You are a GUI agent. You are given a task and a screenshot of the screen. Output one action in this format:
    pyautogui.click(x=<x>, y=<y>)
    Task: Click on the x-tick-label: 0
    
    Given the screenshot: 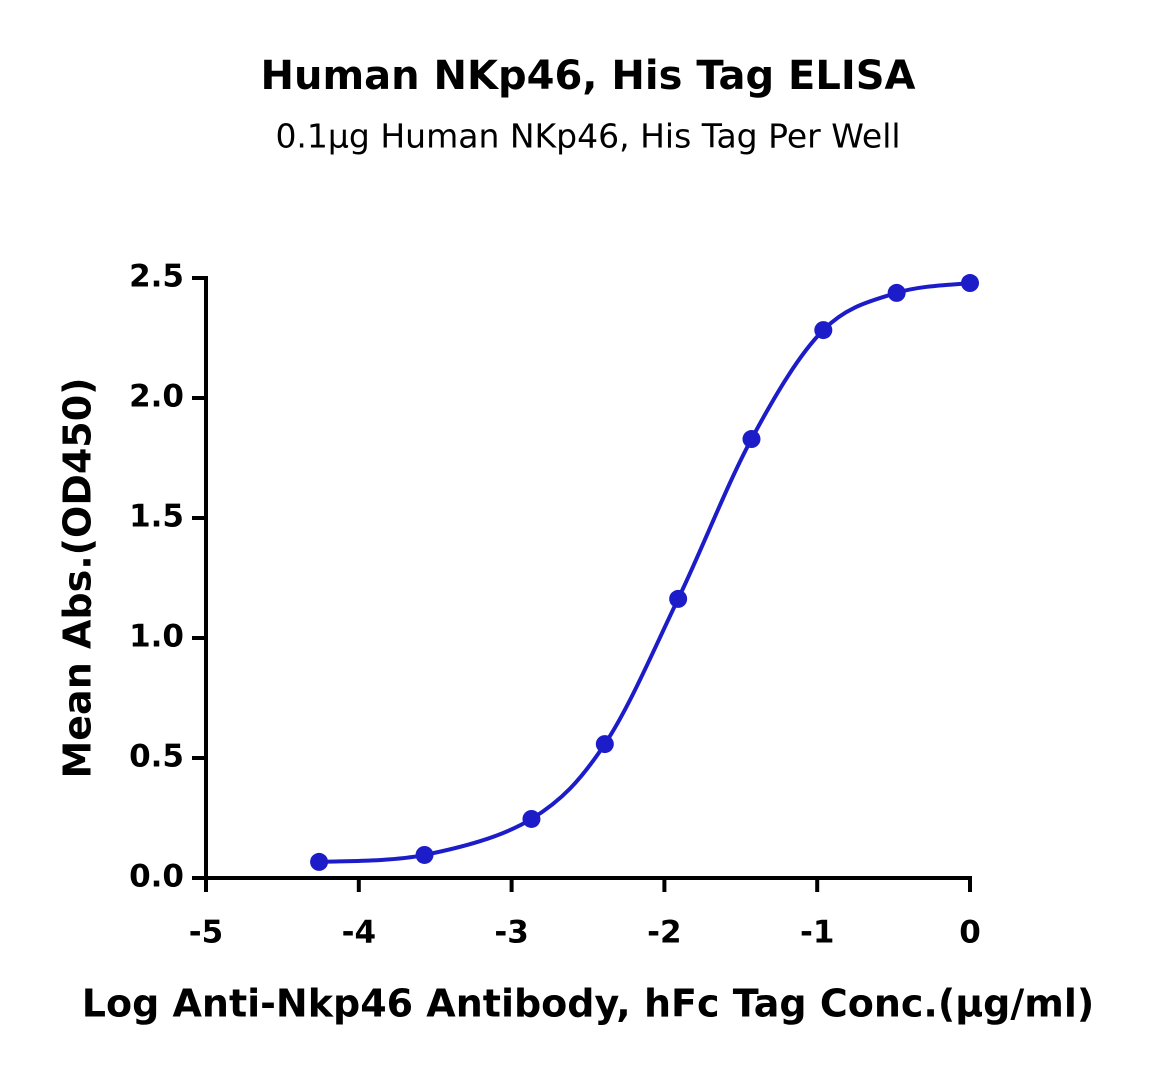 What is the action you would take?
    pyautogui.click(x=970, y=933)
    